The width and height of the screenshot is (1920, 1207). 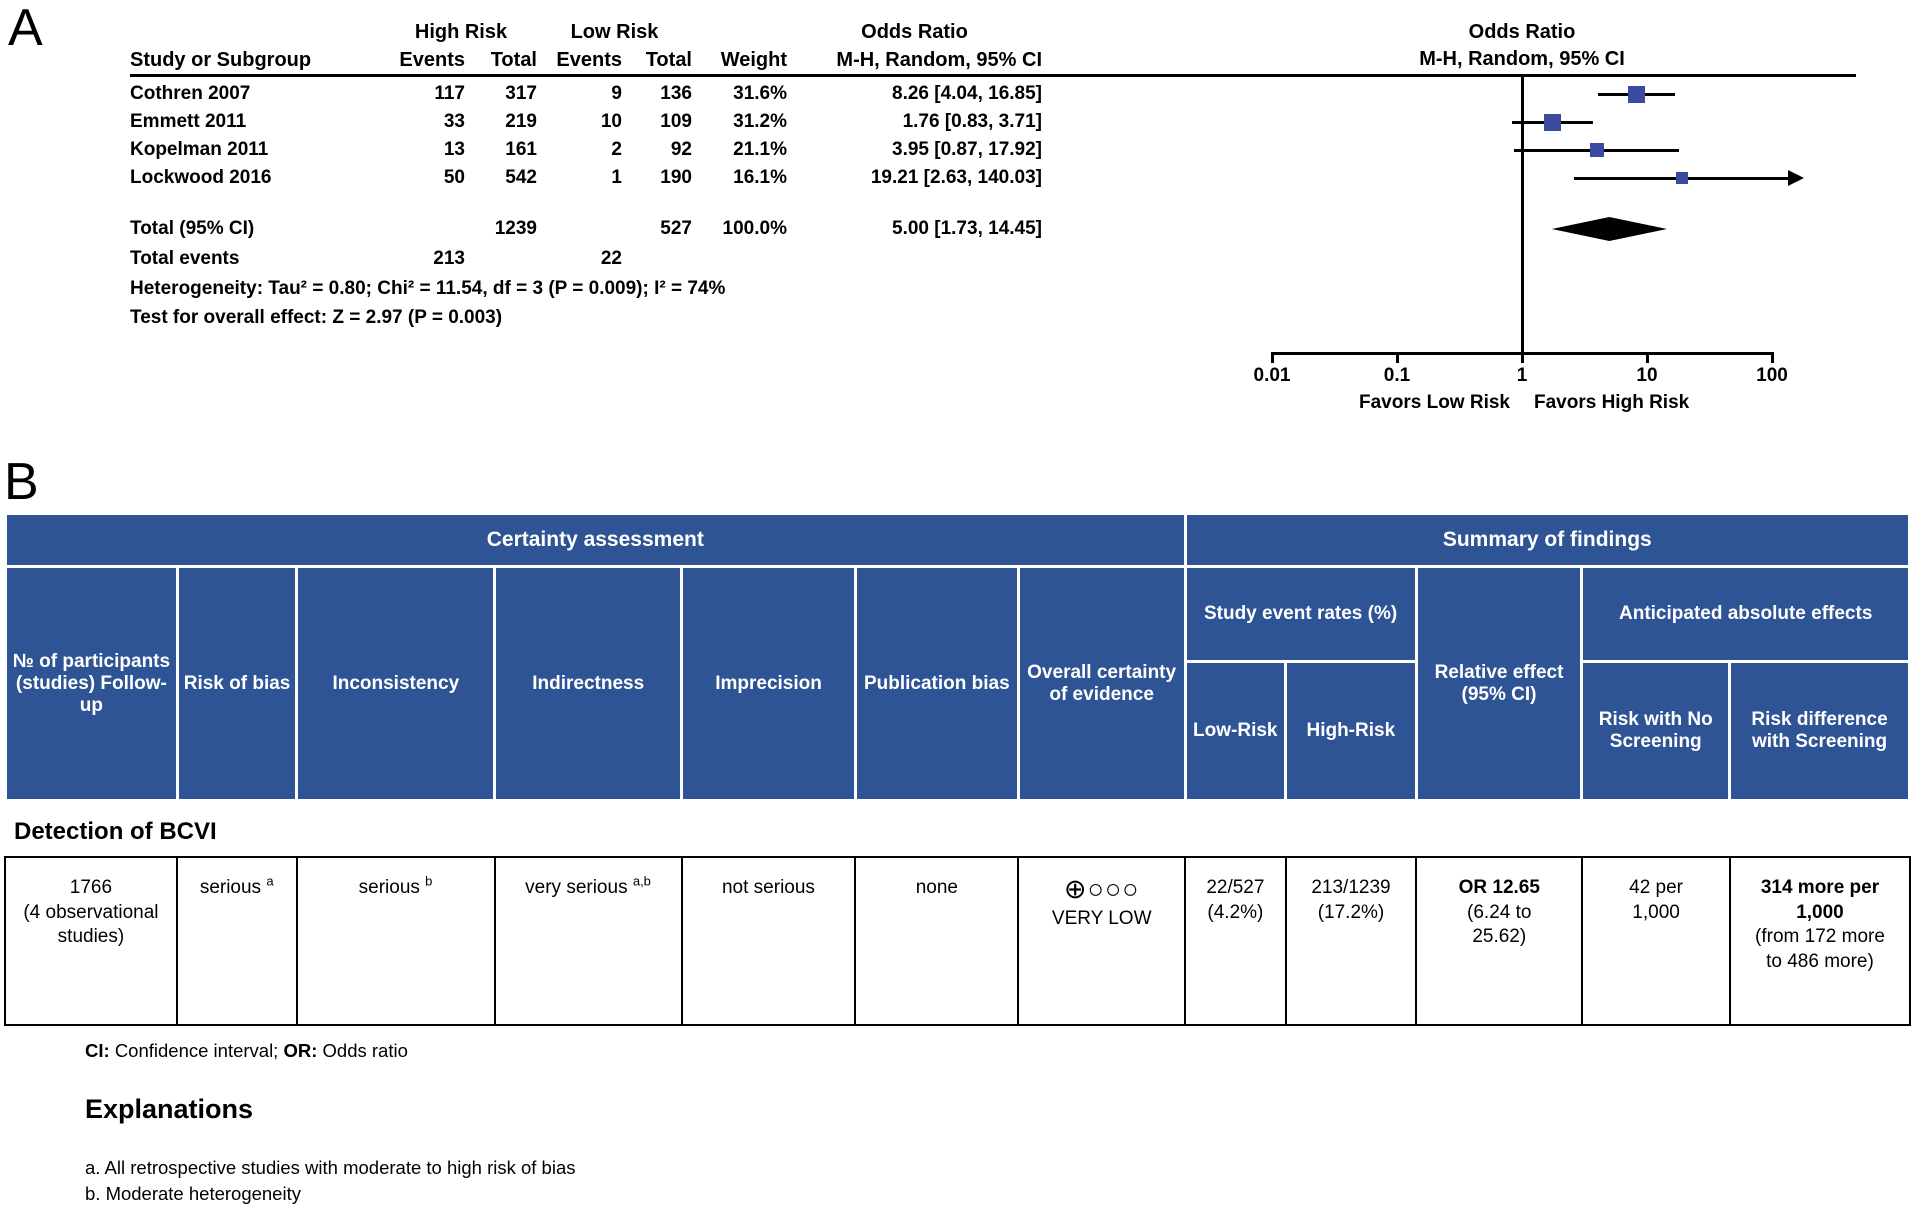 What do you see at coordinates (1745, 614) in the screenshot?
I see `group-header-anticipated-effects: Anticipated absolute effects` at bounding box center [1745, 614].